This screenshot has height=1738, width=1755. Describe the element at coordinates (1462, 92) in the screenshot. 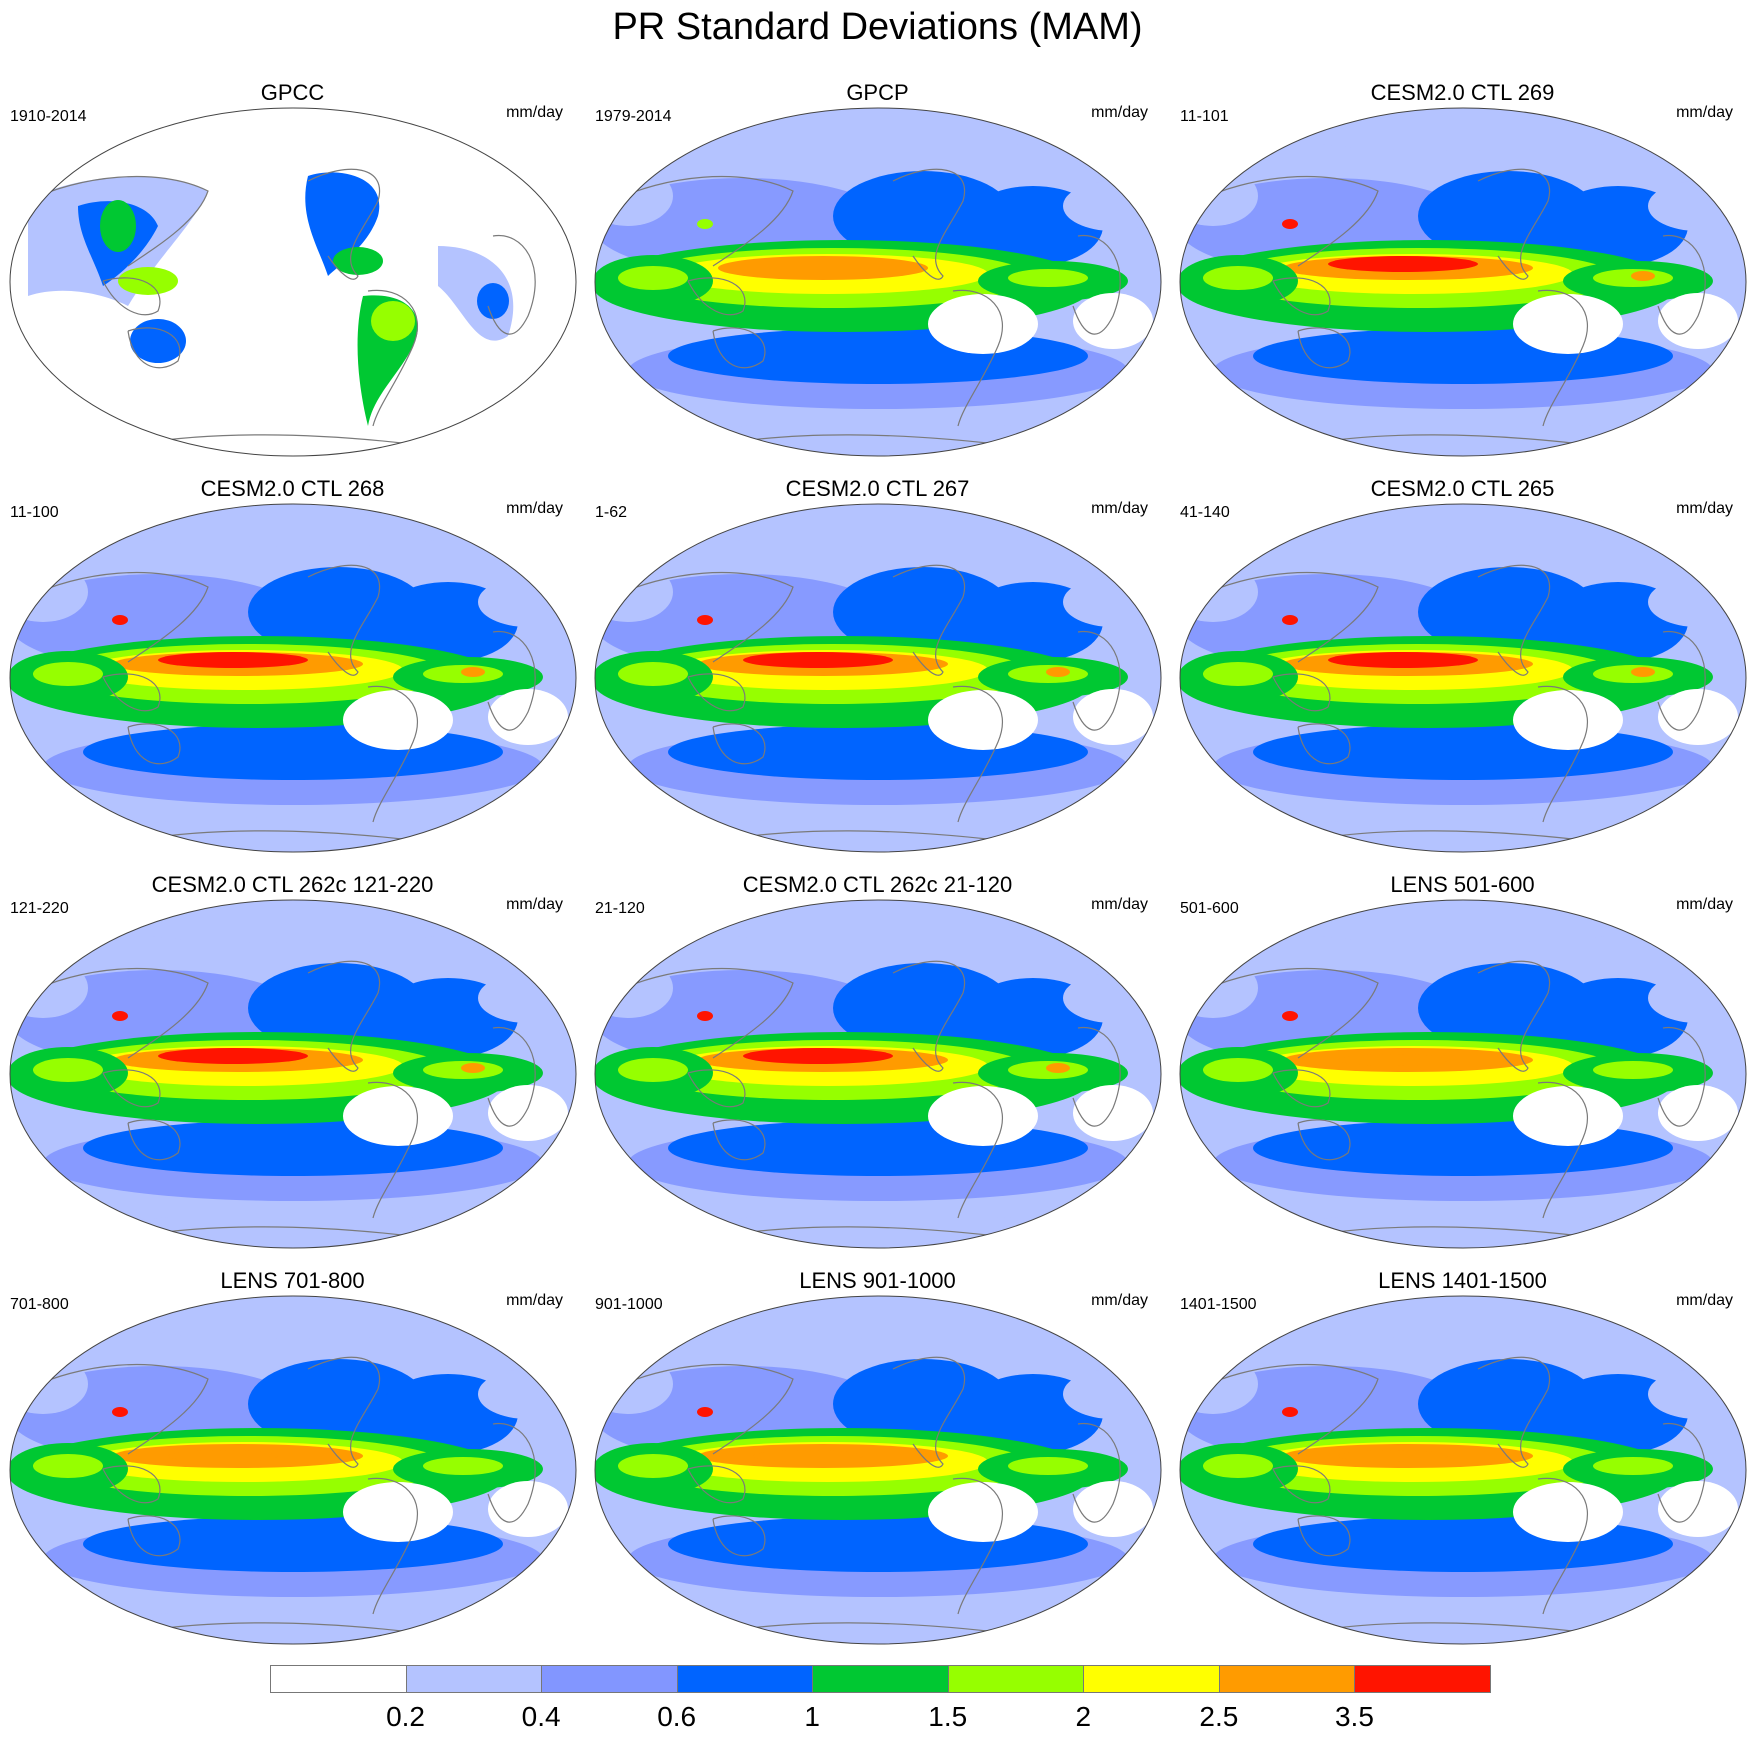

I see `panel-title: CESM2.0 CTL 269` at that location.